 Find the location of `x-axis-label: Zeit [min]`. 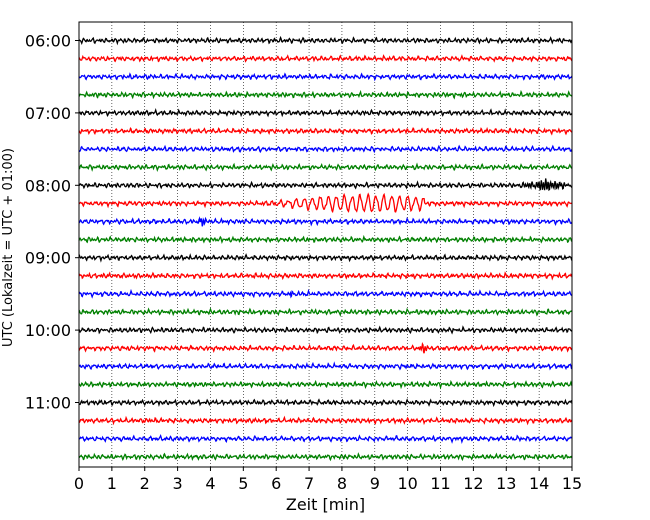

x-axis-label: Zeit [min] is located at coordinates (325, 504).